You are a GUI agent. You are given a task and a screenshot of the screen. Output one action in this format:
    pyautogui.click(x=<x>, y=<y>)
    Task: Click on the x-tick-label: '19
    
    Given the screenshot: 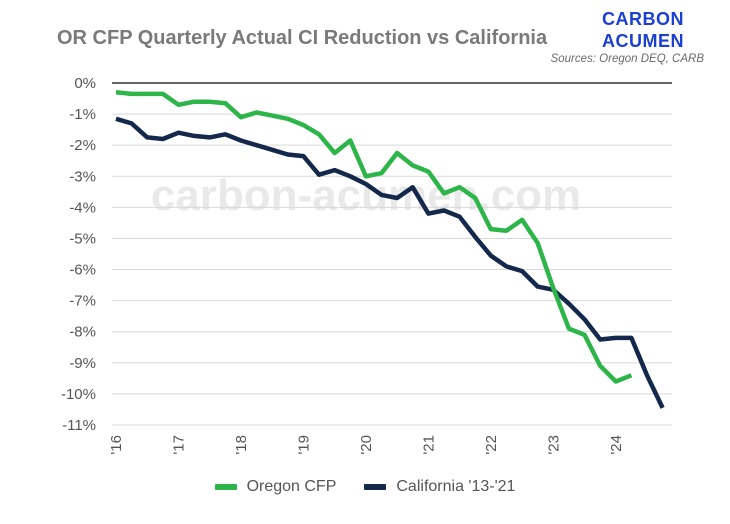 What is the action you would take?
    pyautogui.click(x=303, y=445)
    